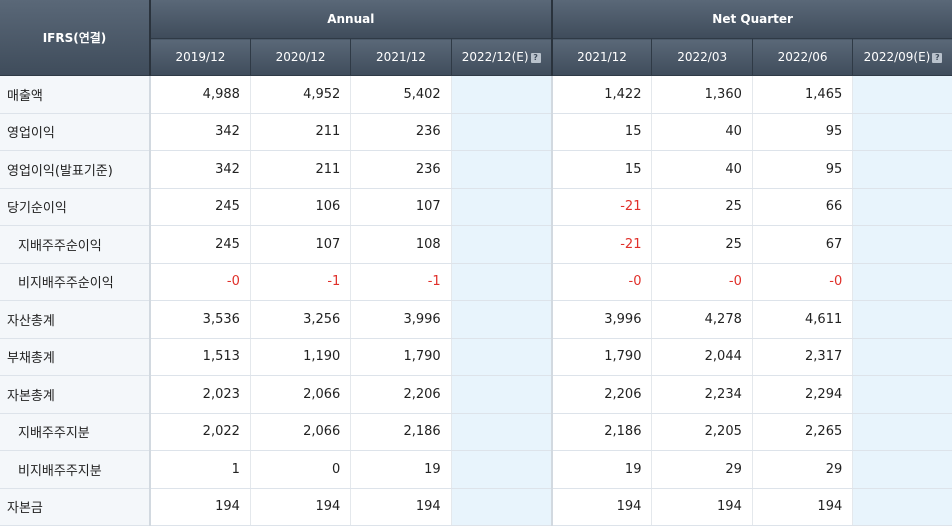  I want to click on table-row: 자산총계 3,536 3,256 3,996 3,996 4,278 4,611, so click(476, 319).